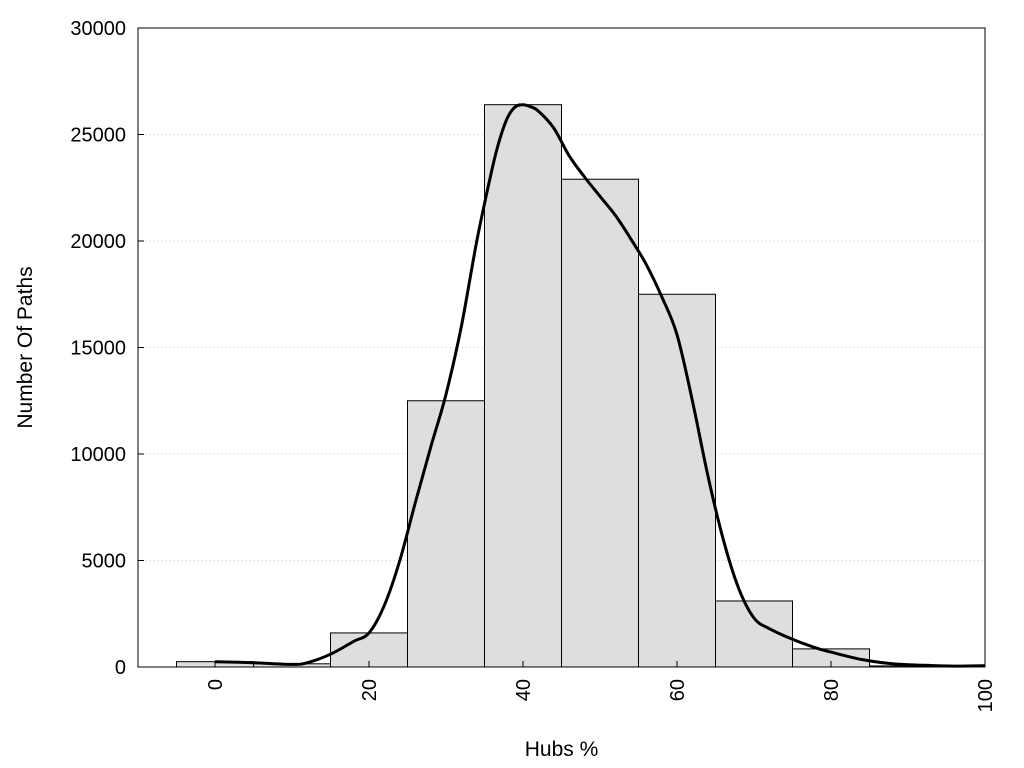 Image resolution: width=1024 pixels, height=768 pixels. What do you see at coordinates (524, 690) in the screenshot?
I see `x-tick-label: 40` at bounding box center [524, 690].